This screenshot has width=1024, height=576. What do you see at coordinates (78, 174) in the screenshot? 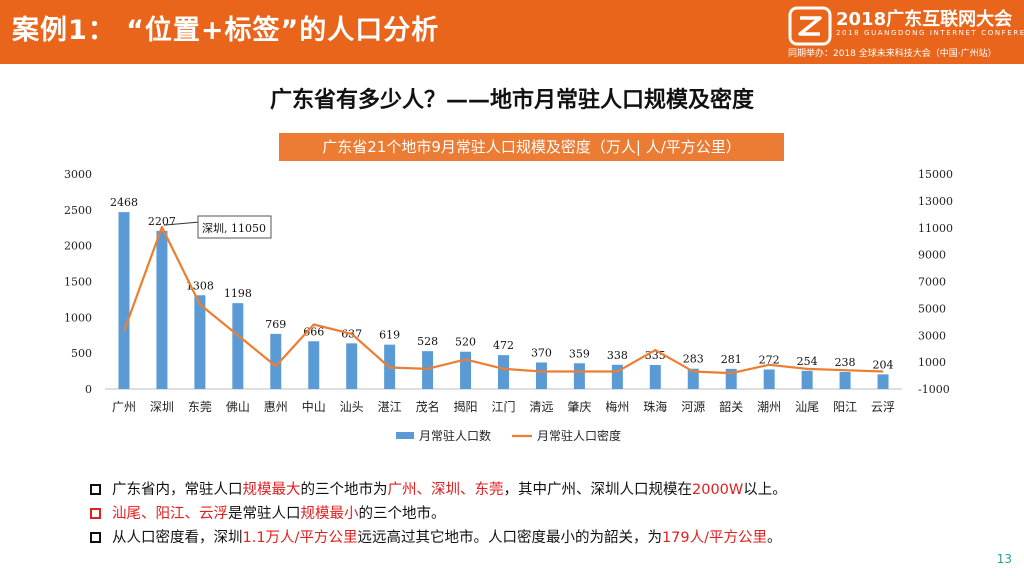
I see `y-tick-label: 3000` at bounding box center [78, 174].